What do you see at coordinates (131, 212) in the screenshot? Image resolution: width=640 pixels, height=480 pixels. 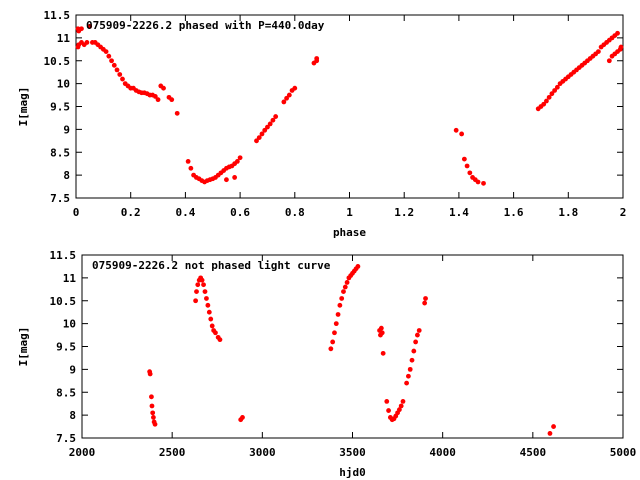 I see `x-tick-label: 0.2` at bounding box center [131, 212].